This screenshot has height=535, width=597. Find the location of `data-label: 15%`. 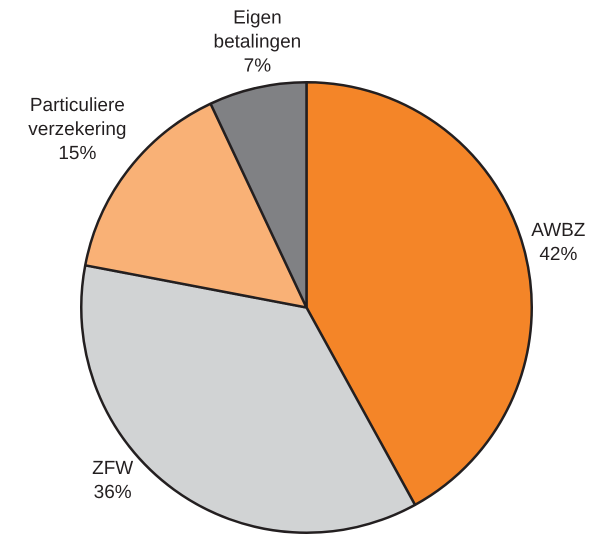

data-label: 15% is located at coordinates (77, 153).